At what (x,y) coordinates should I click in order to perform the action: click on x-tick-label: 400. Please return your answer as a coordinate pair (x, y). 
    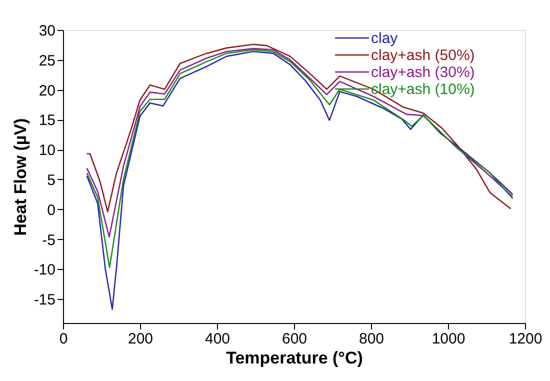
    Looking at the image, I should click on (217, 339).